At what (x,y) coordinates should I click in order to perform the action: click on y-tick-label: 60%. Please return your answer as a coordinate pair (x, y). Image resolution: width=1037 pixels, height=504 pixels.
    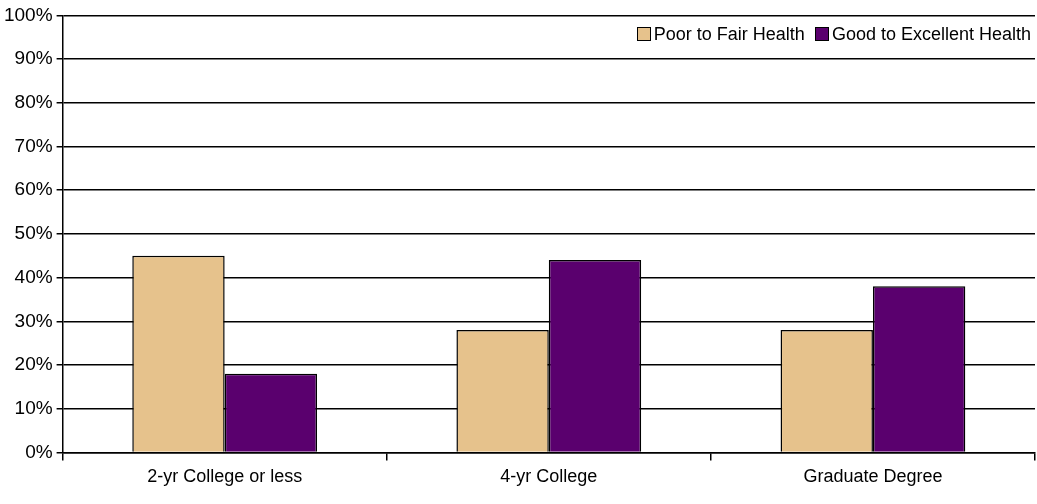
    Looking at the image, I should click on (33, 189).